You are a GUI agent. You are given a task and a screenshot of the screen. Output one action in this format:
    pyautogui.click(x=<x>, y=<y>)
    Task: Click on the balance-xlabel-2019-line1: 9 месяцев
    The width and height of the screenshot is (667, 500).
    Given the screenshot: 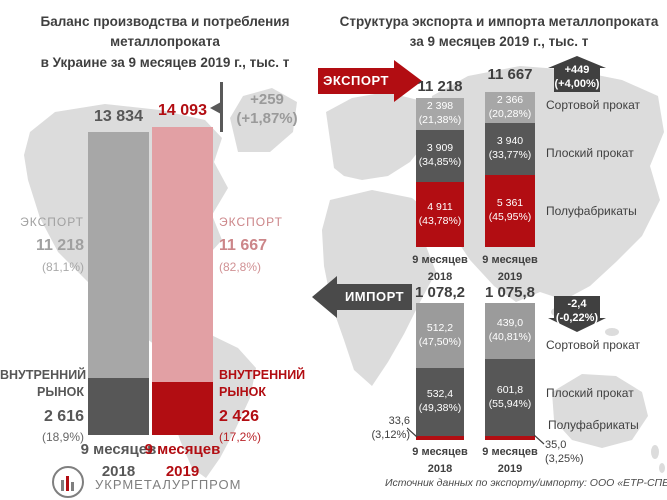 What is the action you would take?
    pyautogui.click(x=182, y=449)
    